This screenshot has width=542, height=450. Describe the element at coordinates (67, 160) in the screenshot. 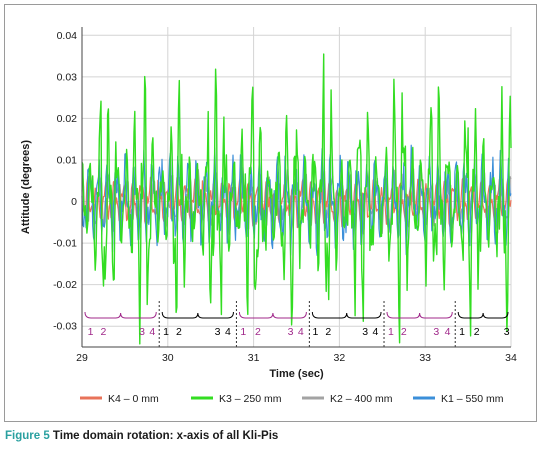

I see `y-tick-label: 0.01` at that location.